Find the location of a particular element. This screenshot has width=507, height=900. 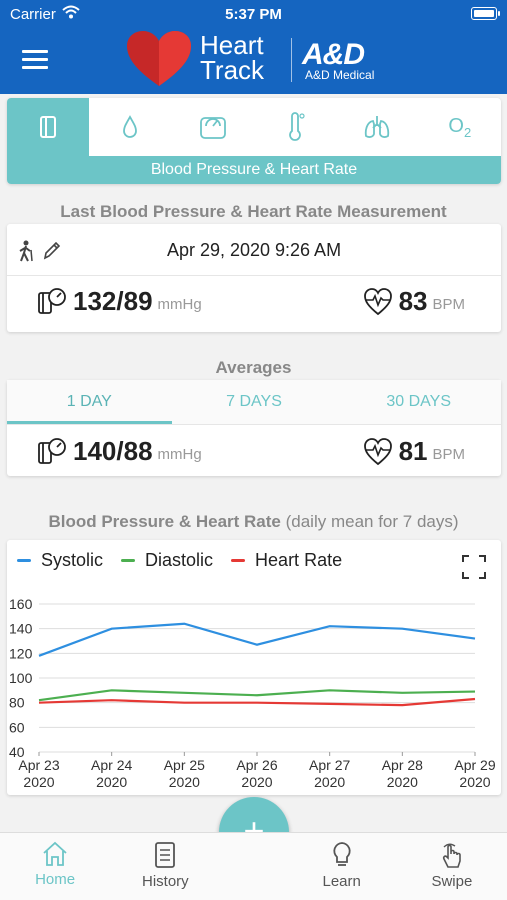

nav-home: Home is located at coordinates (55, 866).